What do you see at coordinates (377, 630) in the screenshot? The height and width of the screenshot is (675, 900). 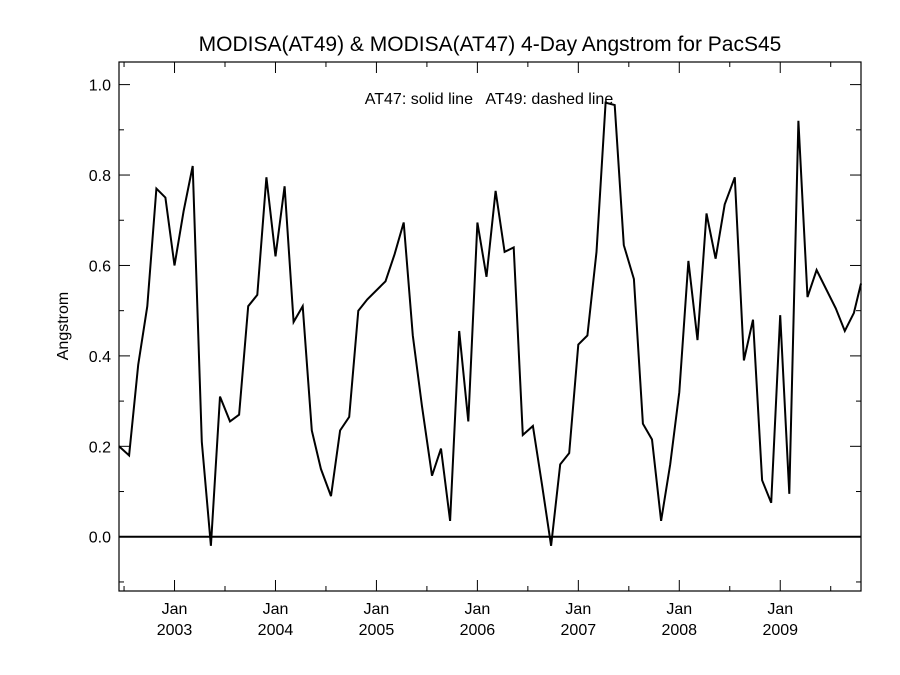 I see `x-tick-year-label: 2005` at bounding box center [377, 630].